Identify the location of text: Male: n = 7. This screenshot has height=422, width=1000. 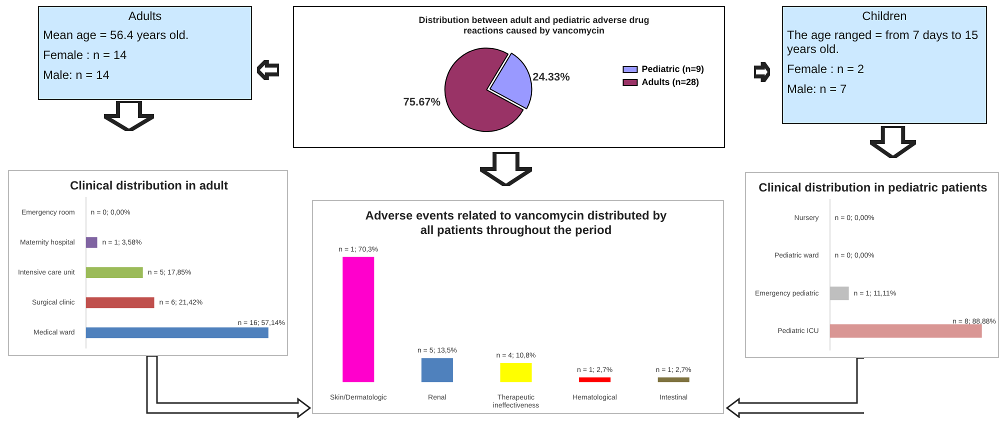
(817, 89).